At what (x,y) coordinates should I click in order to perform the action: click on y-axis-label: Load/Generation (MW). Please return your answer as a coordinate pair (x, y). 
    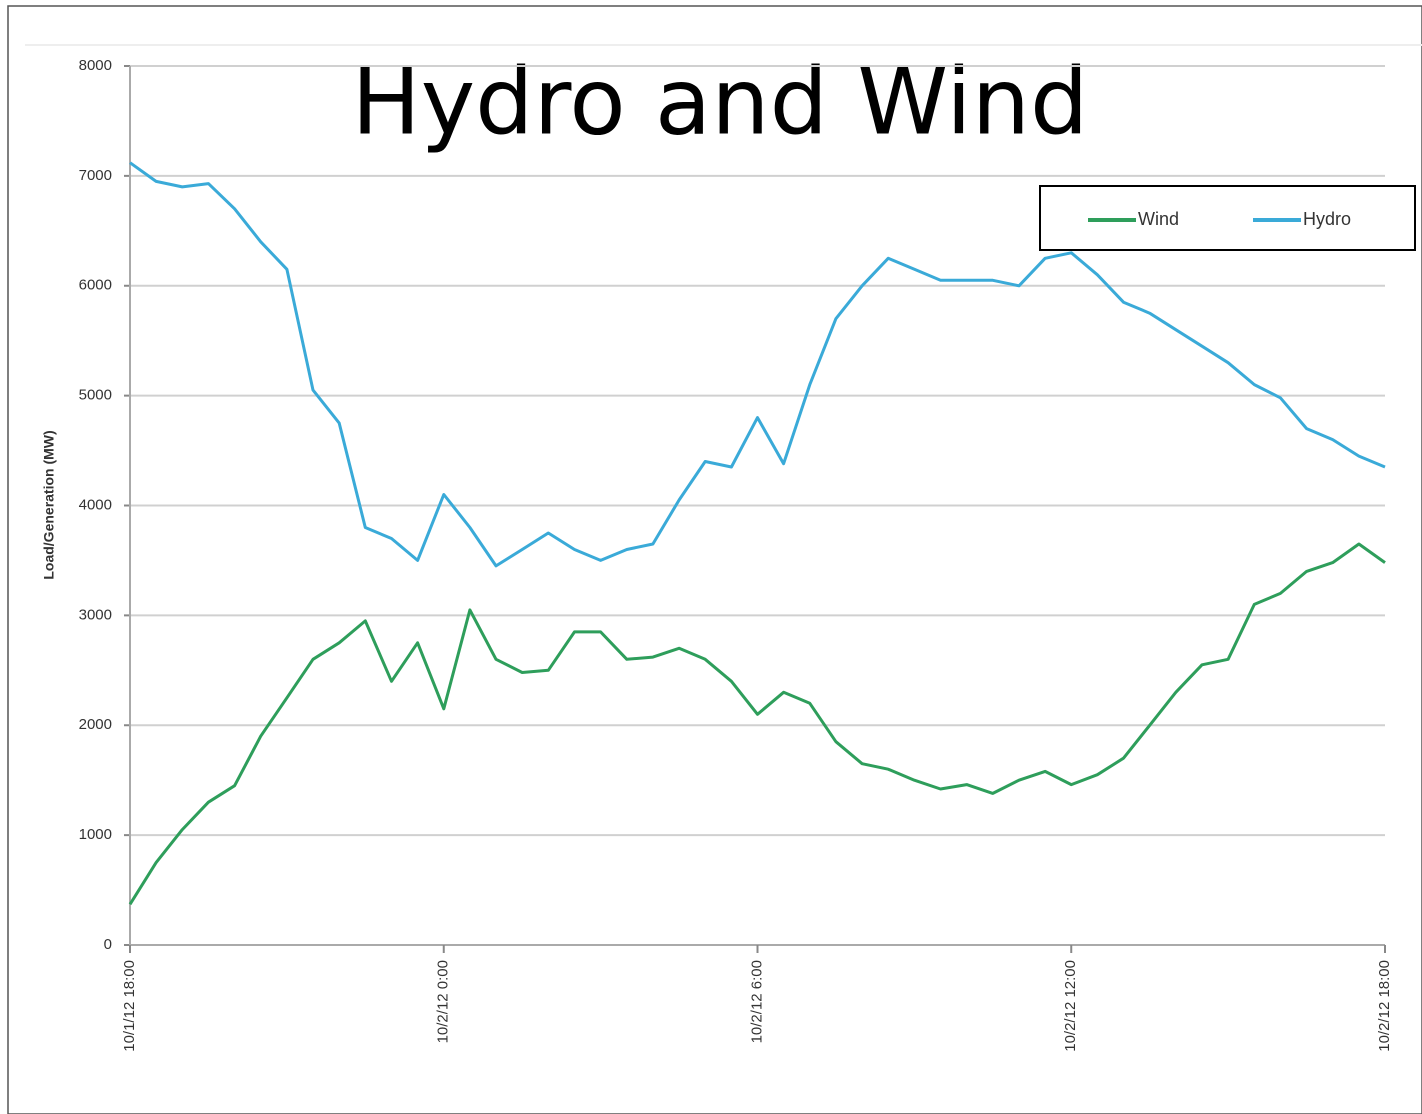
    Looking at the image, I should click on (49, 504).